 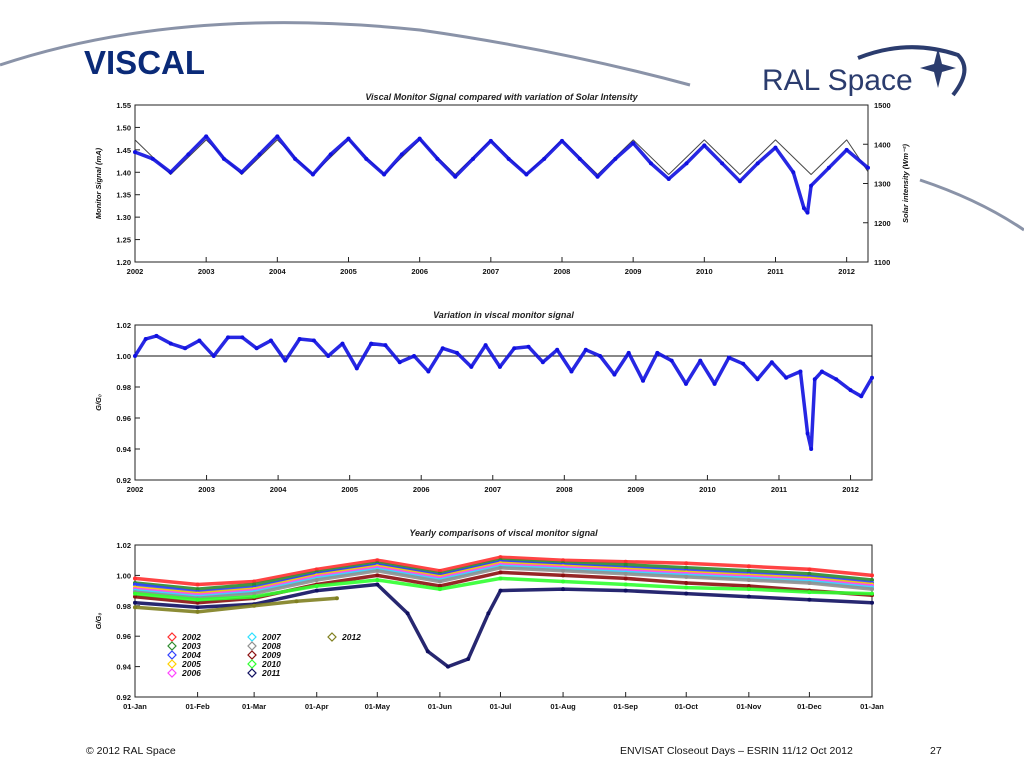 What do you see at coordinates (809, 706) in the screenshot?
I see `x-tick-label: 01-Dec` at bounding box center [809, 706].